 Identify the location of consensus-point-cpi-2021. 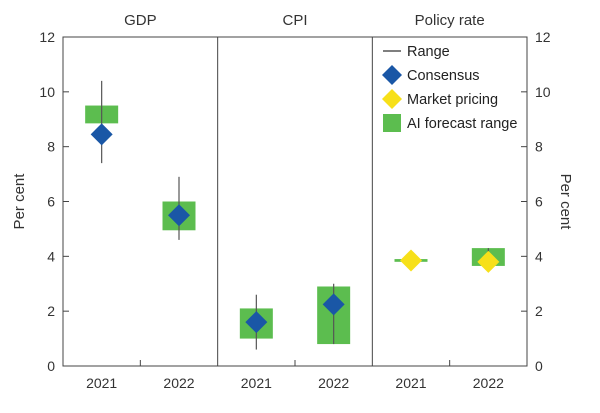
(256, 322).